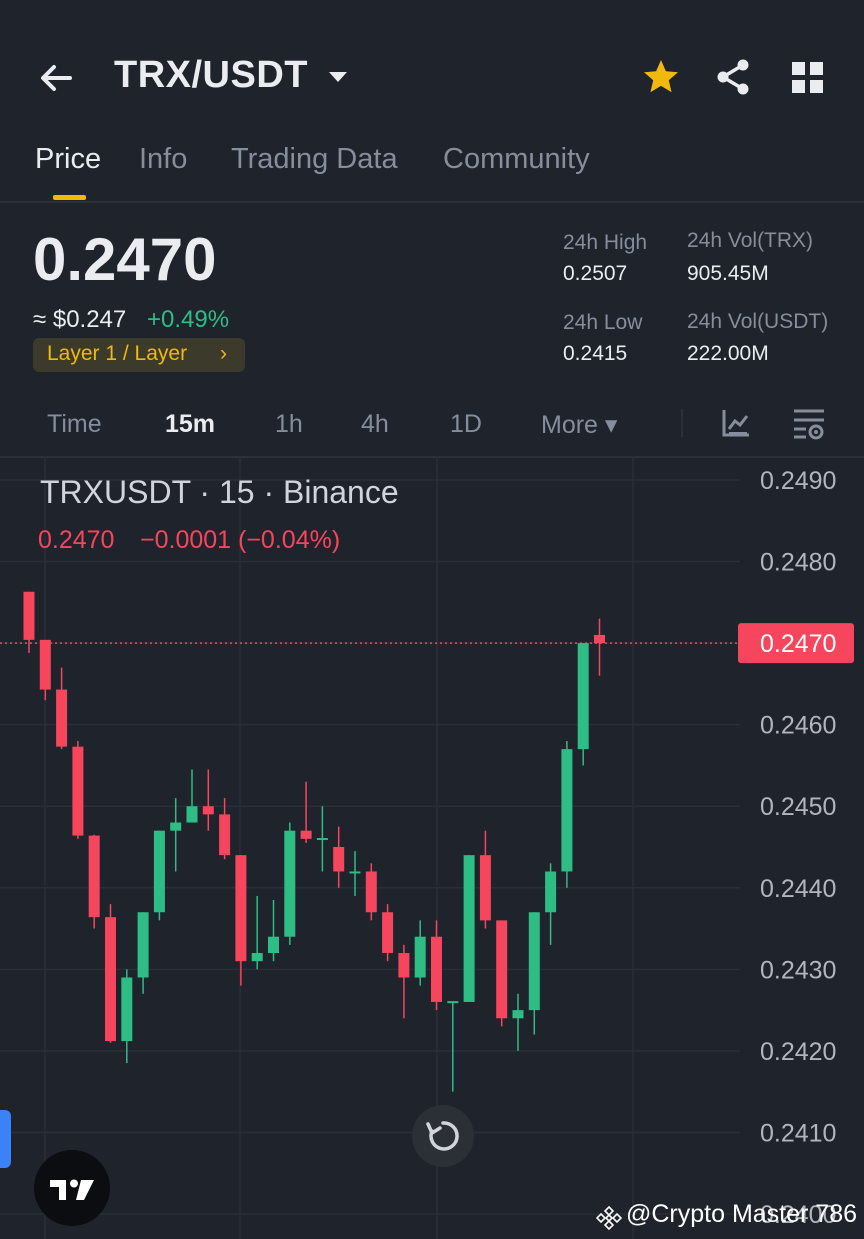 The height and width of the screenshot is (1239, 864). Describe the element at coordinates (742, 1214) in the screenshot. I see `watermark: @Crypto Master 786` at that location.